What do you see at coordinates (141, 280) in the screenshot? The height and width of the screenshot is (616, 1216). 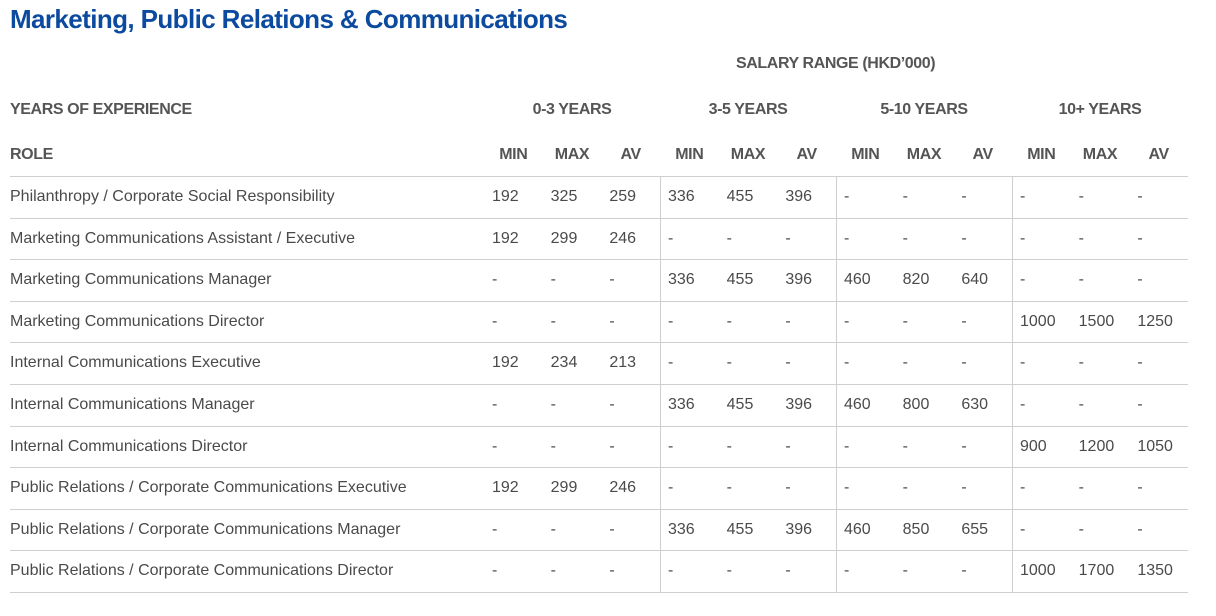 I see `role-cell: Marketing Communications Manager` at bounding box center [141, 280].